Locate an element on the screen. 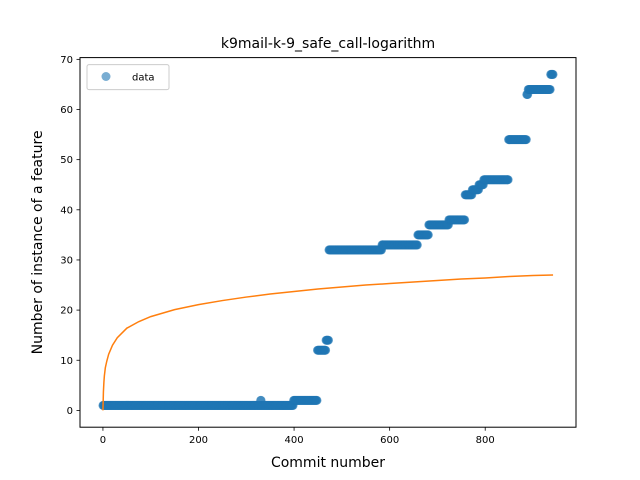 The image size is (640, 480). y-axis: 0 10 20 30 40 50 60 70 is located at coordinates (70, 236).